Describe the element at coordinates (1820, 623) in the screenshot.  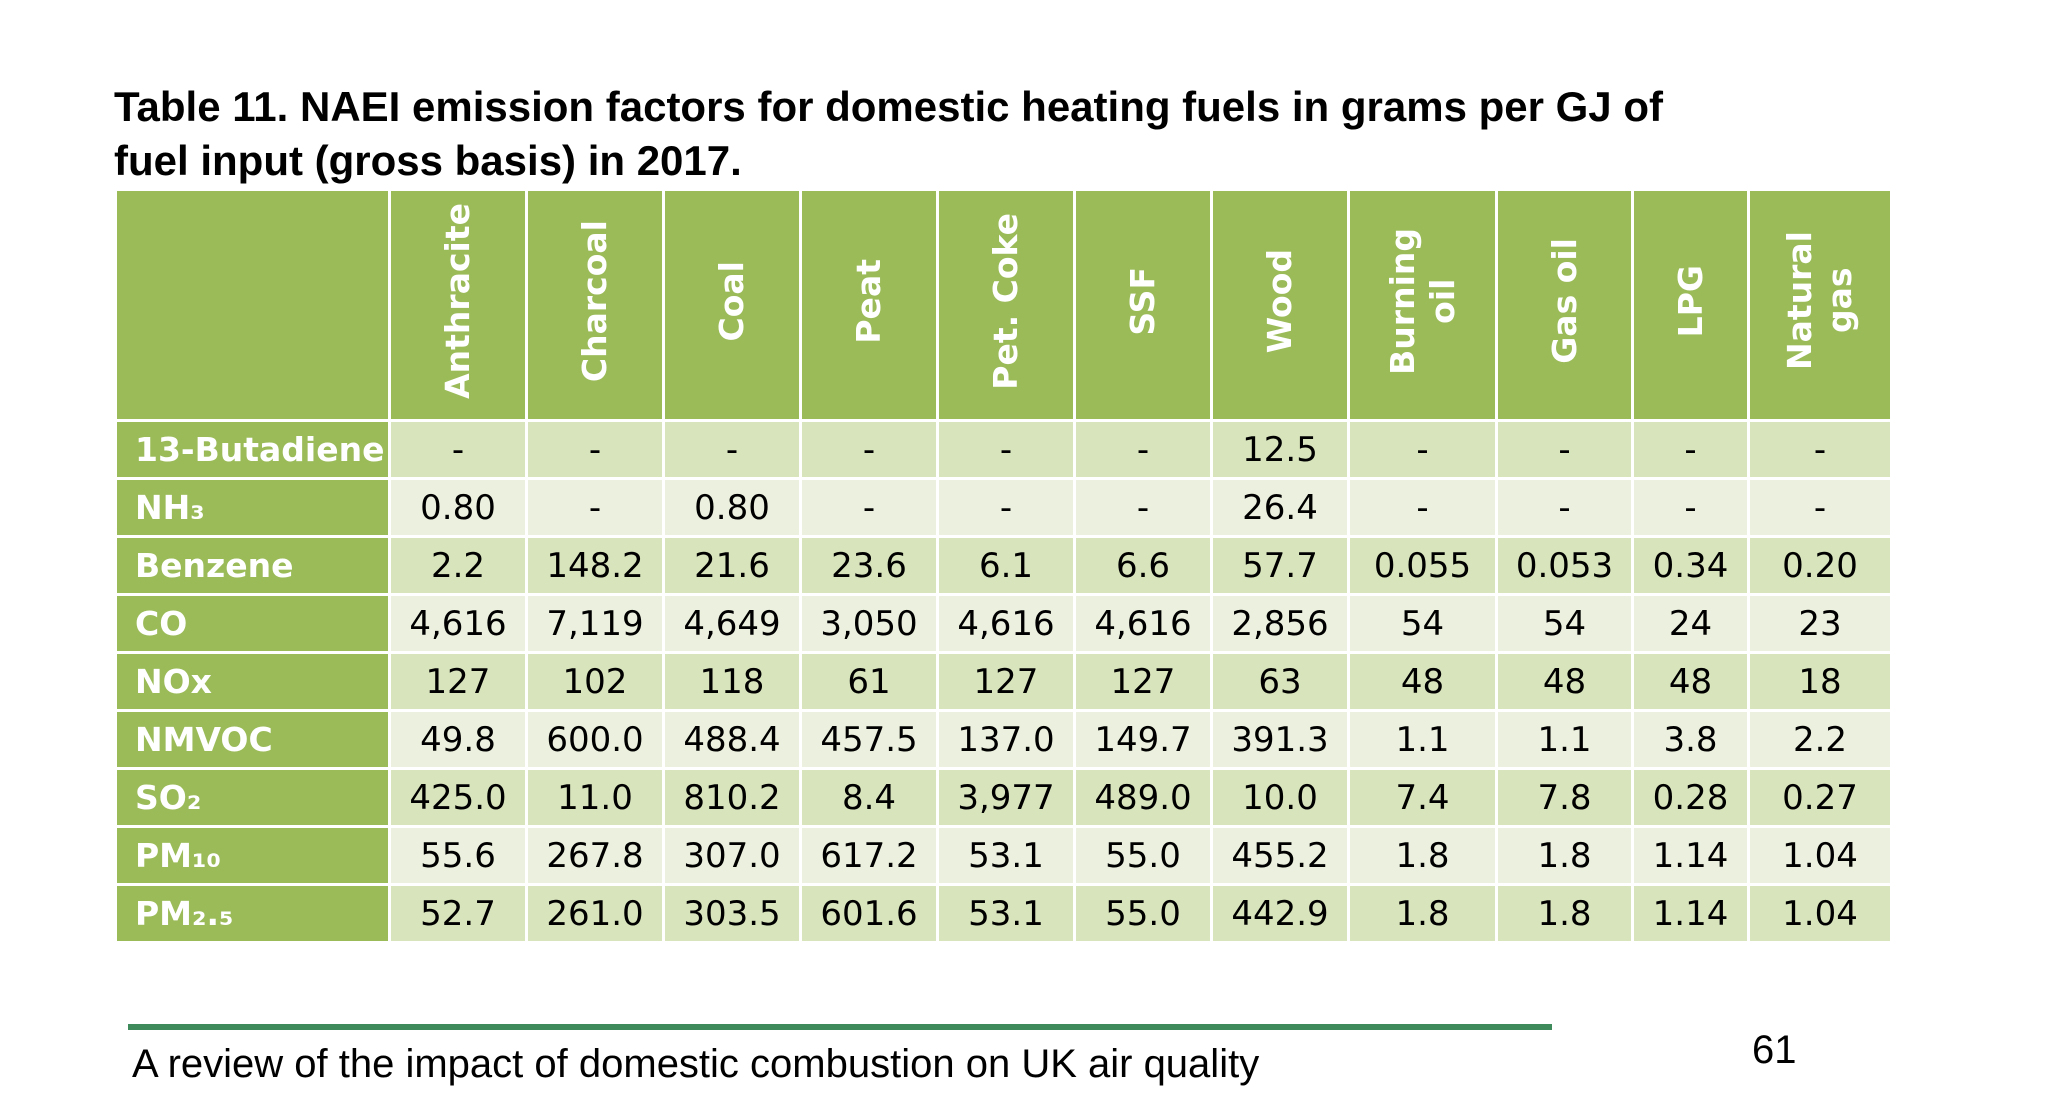
I see `table-cell: 23` at that location.